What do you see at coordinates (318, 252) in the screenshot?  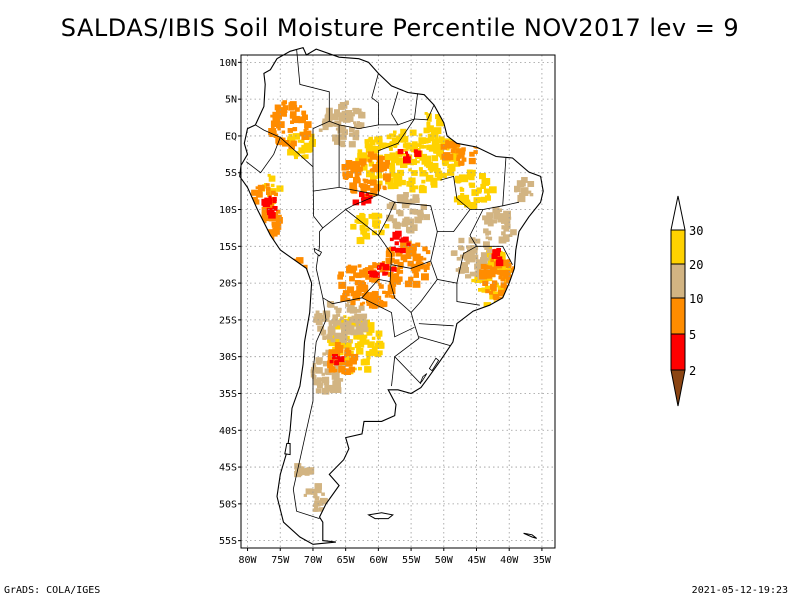 I see `lake-titicaca` at bounding box center [318, 252].